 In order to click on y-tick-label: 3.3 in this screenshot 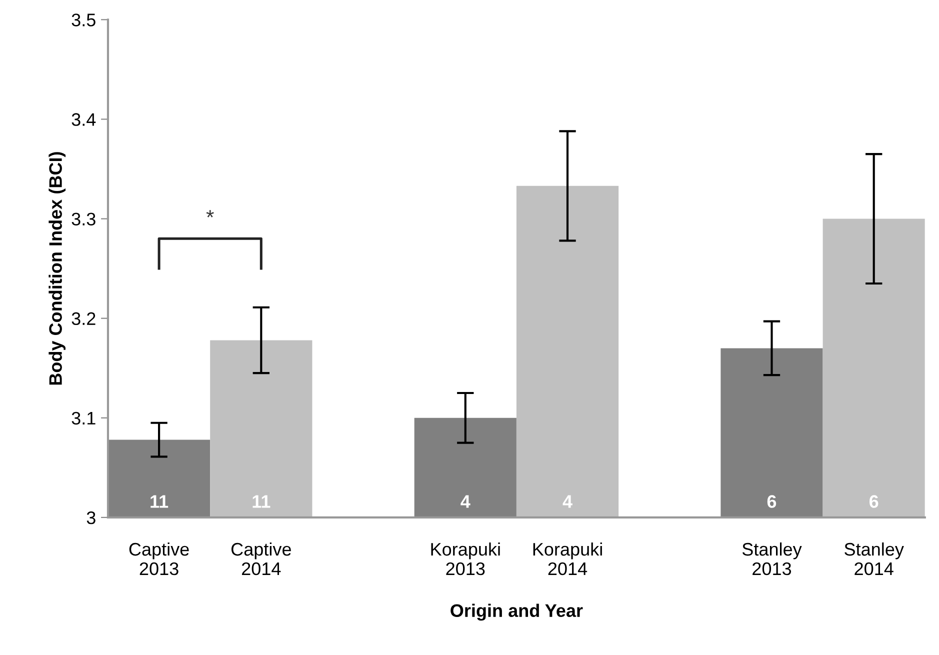, I will do `click(84, 219)`.